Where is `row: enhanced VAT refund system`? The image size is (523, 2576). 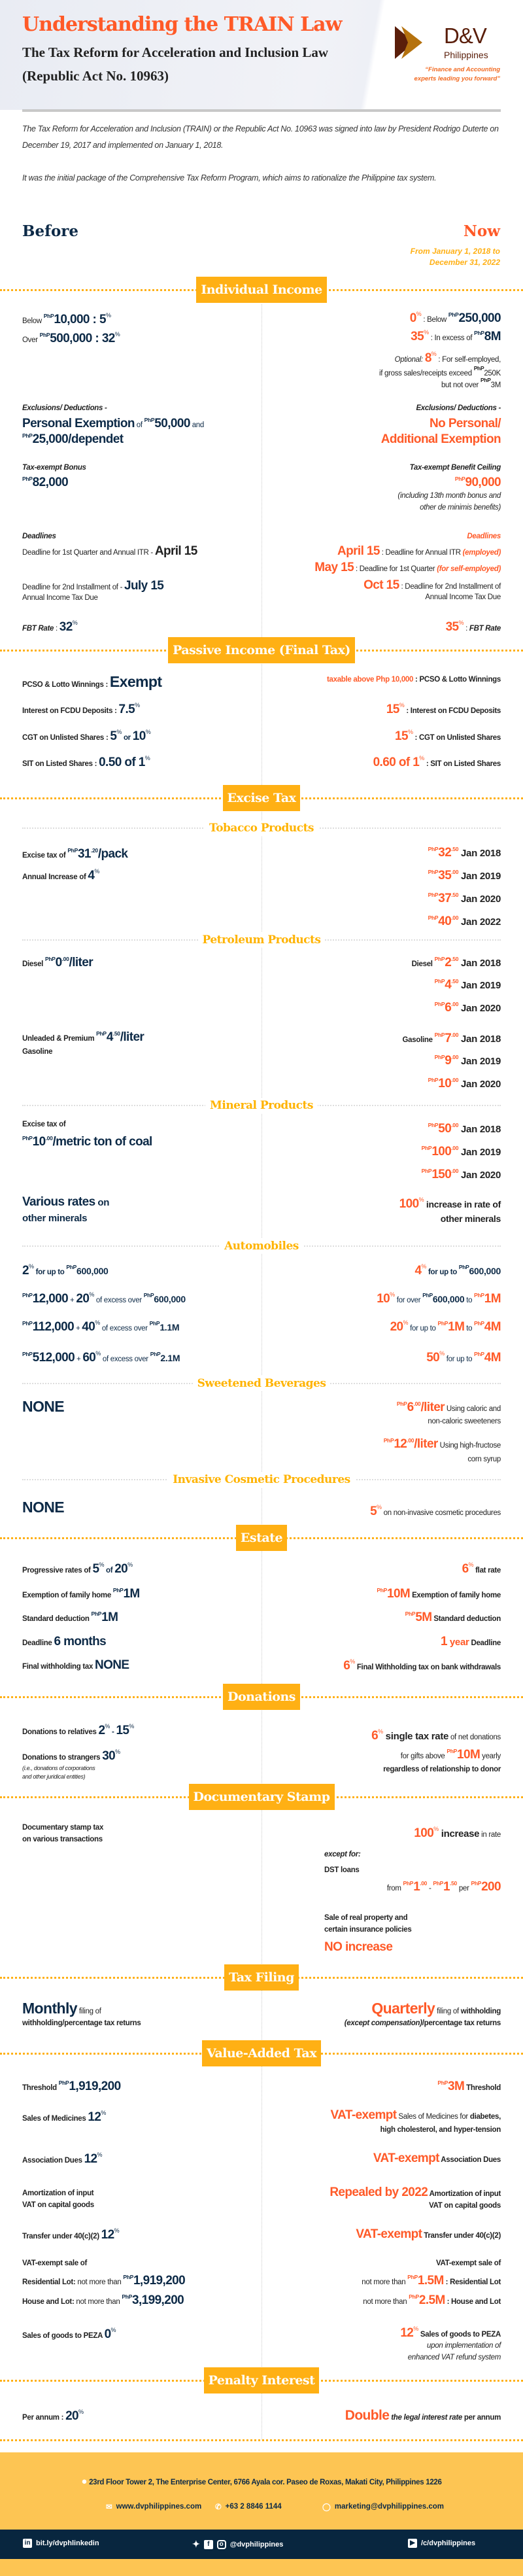 row: enhanced VAT refund system is located at coordinates (454, 2357).